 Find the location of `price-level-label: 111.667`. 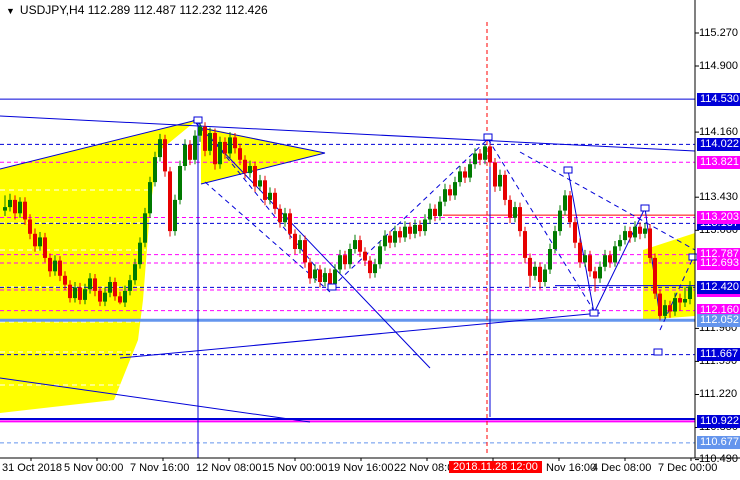

price-level-label: 111.667 is located at coordinates (718, 355).